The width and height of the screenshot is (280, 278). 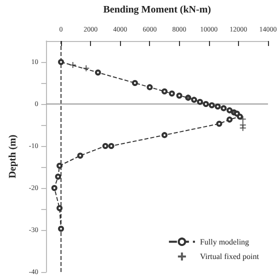 I want to click on y-axis-title: Depth (m), so click(x=13, y=156).